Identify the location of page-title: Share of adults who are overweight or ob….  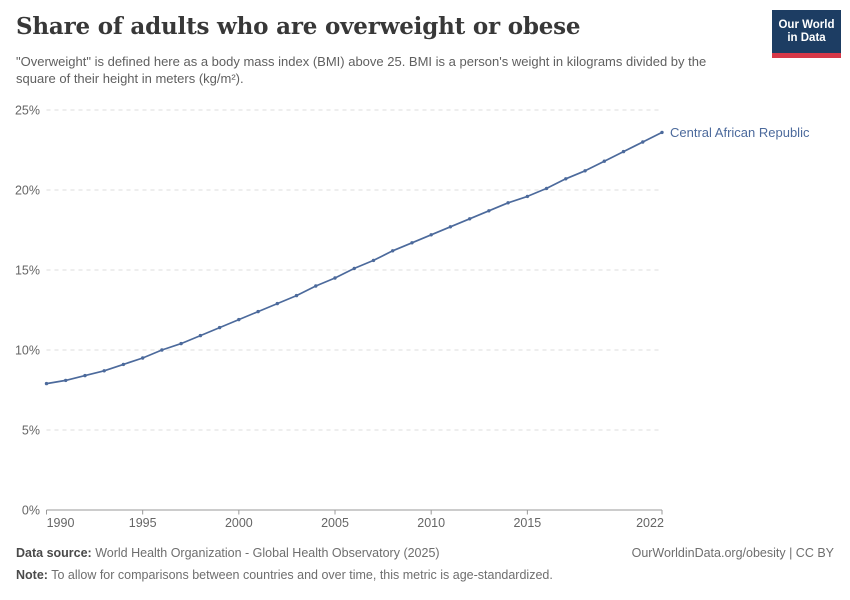
(298, 26).